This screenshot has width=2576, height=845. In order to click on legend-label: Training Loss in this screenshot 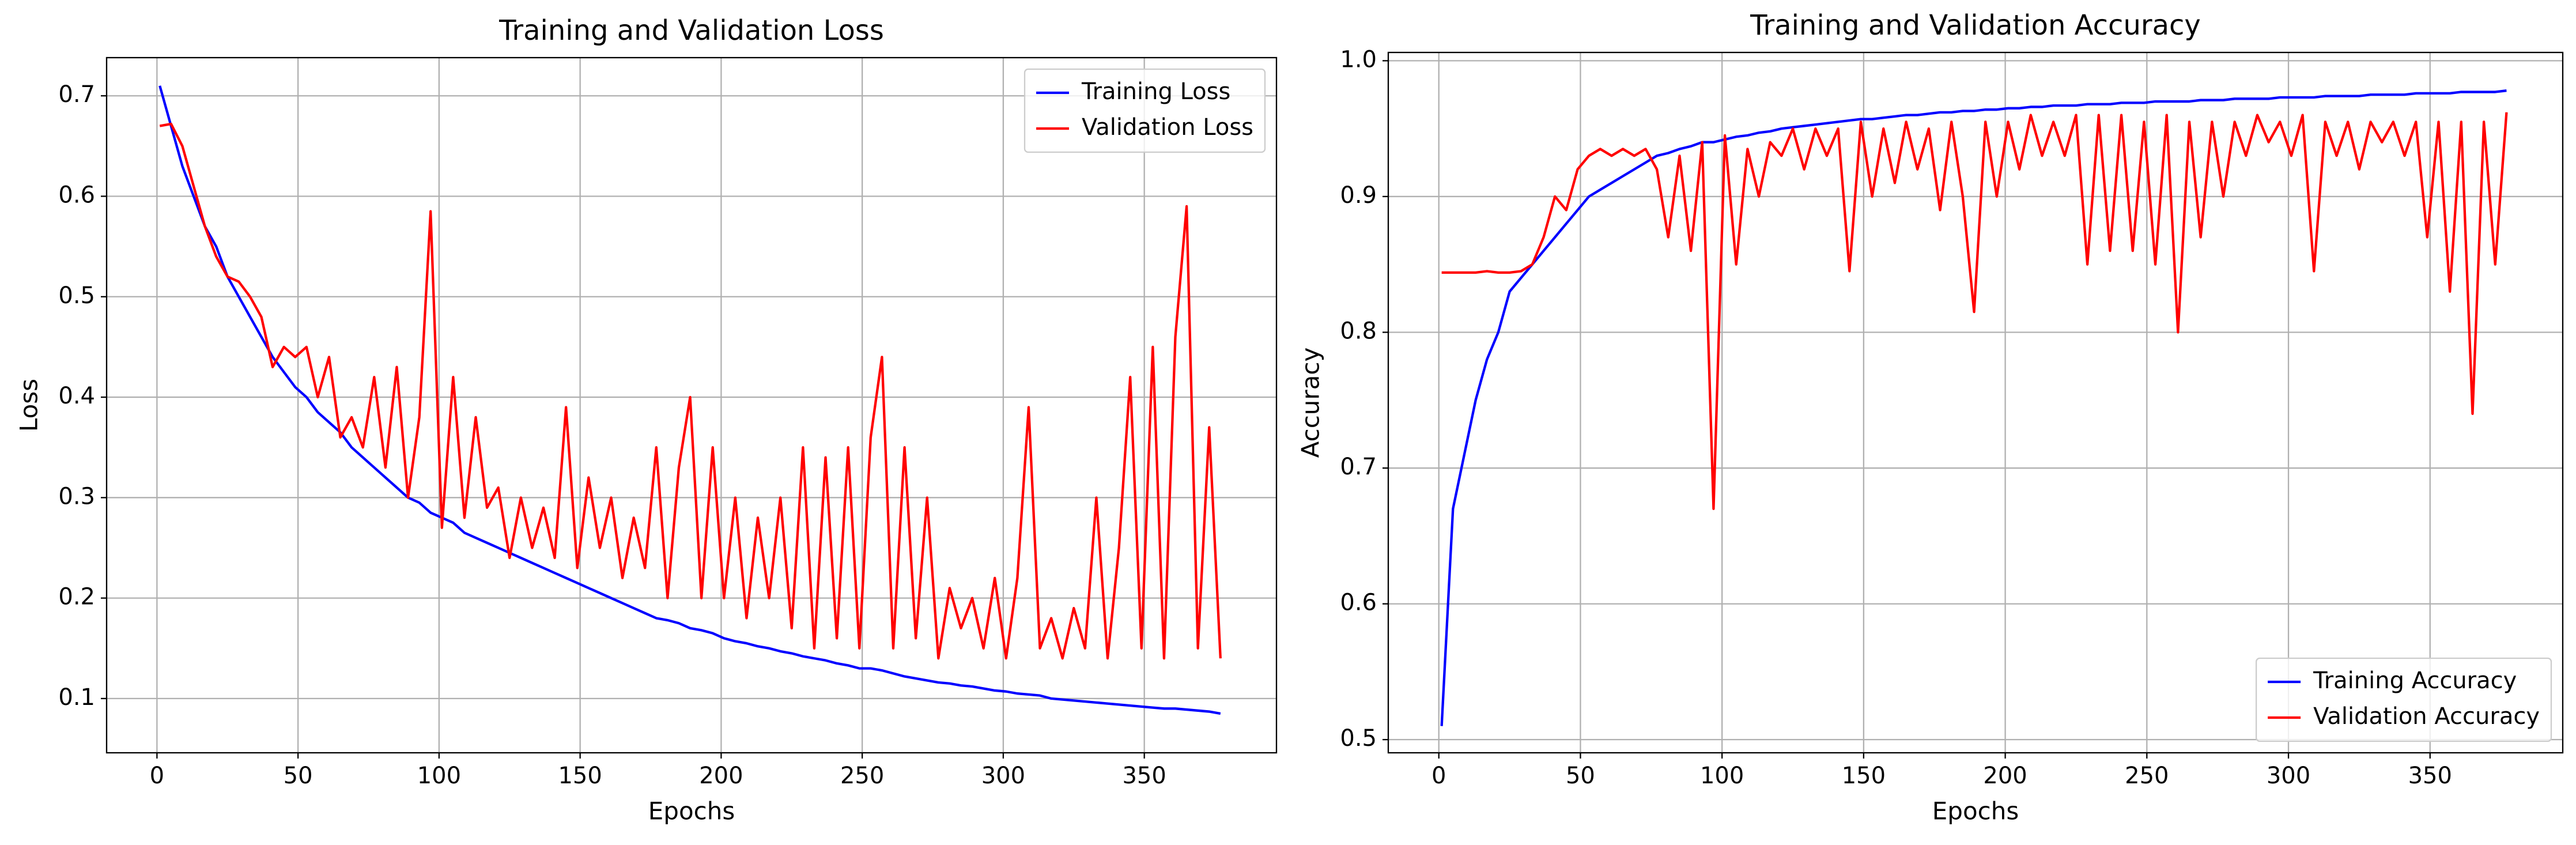, I will do `click(1155, 91)`.